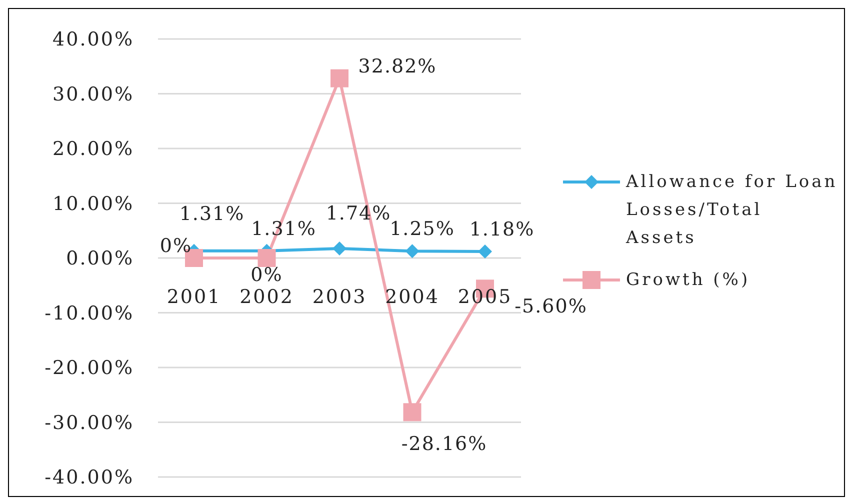  I want to click on y-tick-label: -30.00%, so click(89, 423).